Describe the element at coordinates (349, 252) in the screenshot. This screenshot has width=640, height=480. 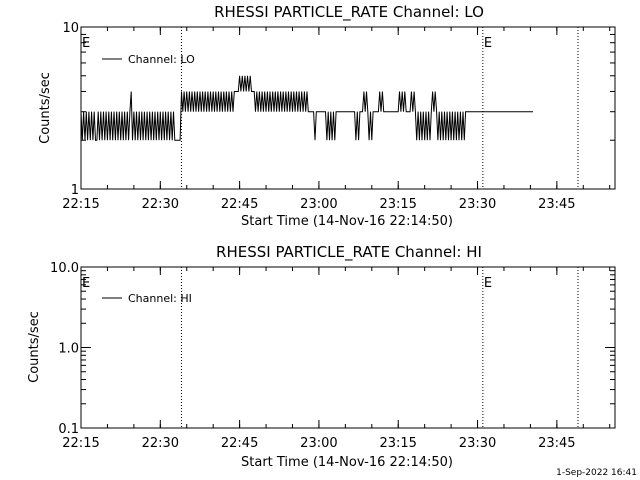
I see `chart-title: RHESSI PARTICLE_RATE Channel: HI` at that location.